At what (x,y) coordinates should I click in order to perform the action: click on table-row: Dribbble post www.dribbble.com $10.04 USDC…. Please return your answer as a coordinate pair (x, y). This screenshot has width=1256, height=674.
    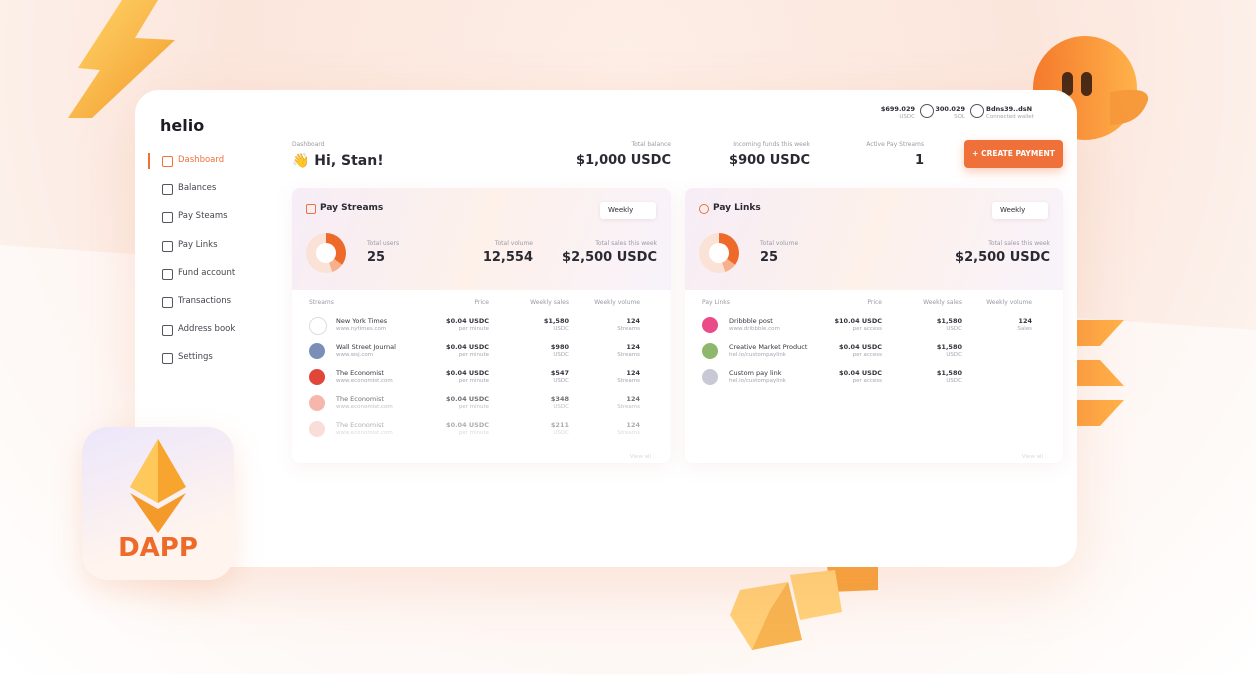
    Looking at the image, I should click on (874, 325).